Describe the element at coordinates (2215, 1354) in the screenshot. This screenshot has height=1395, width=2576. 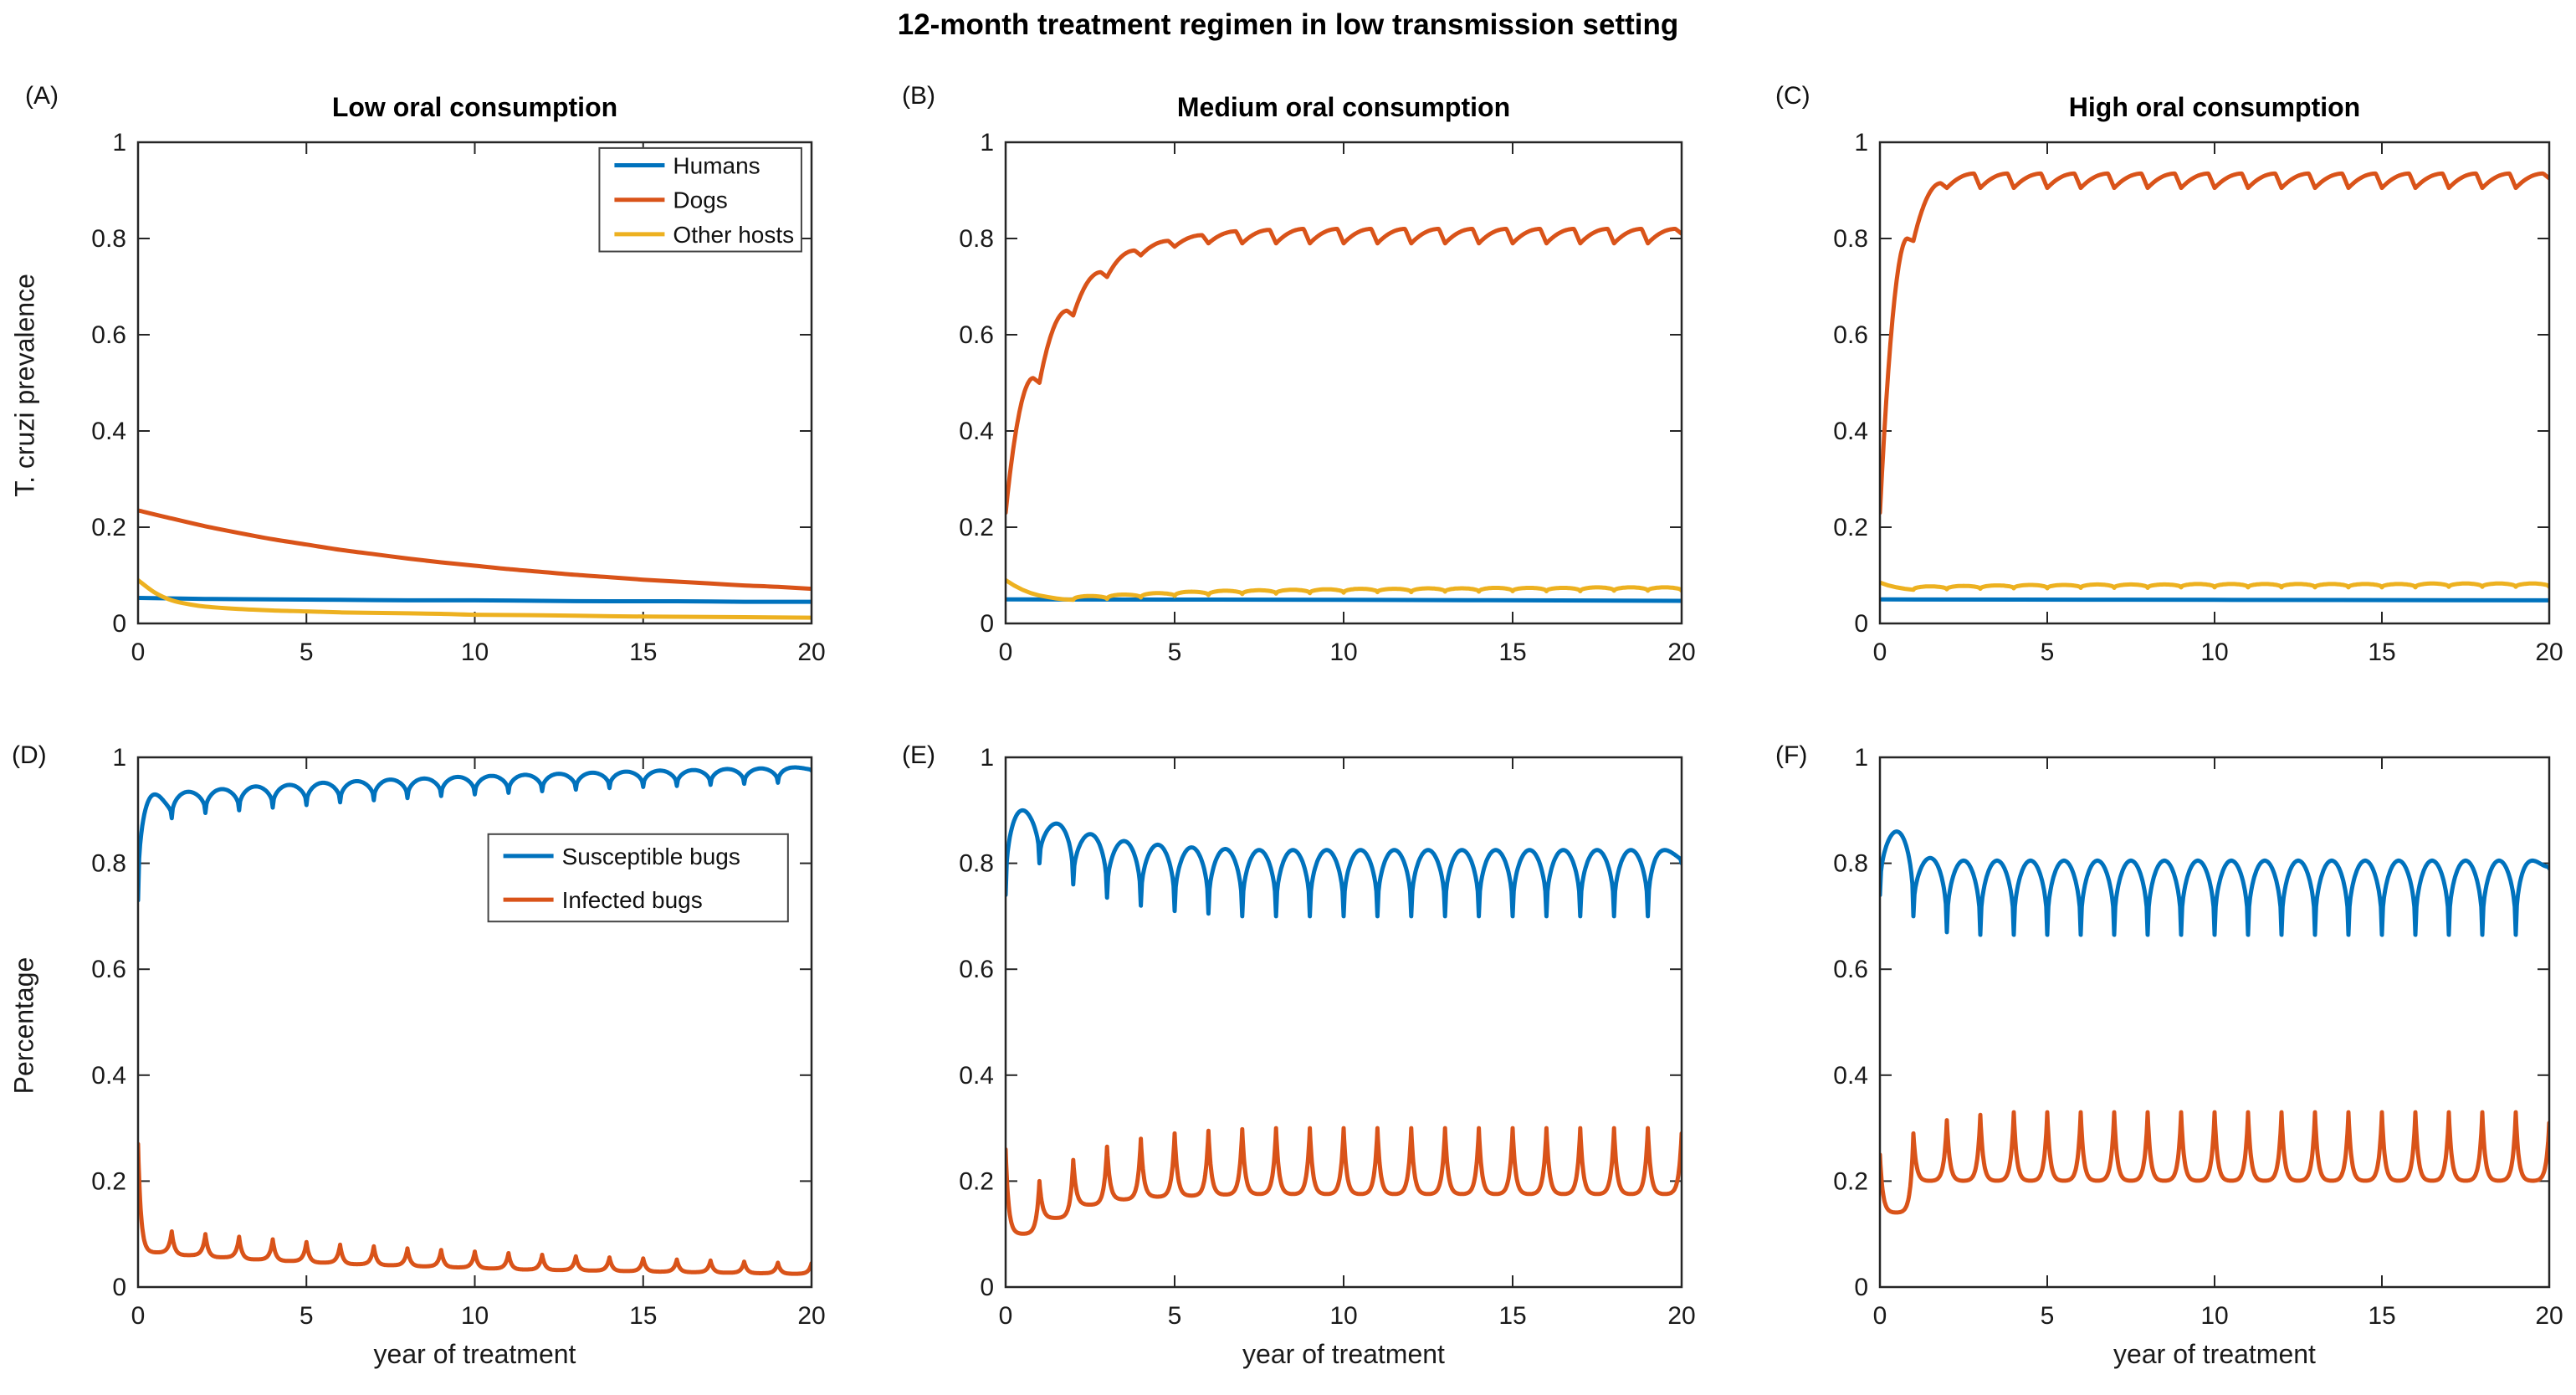
I see `x-axis-label-f: year of treatment` at that location.